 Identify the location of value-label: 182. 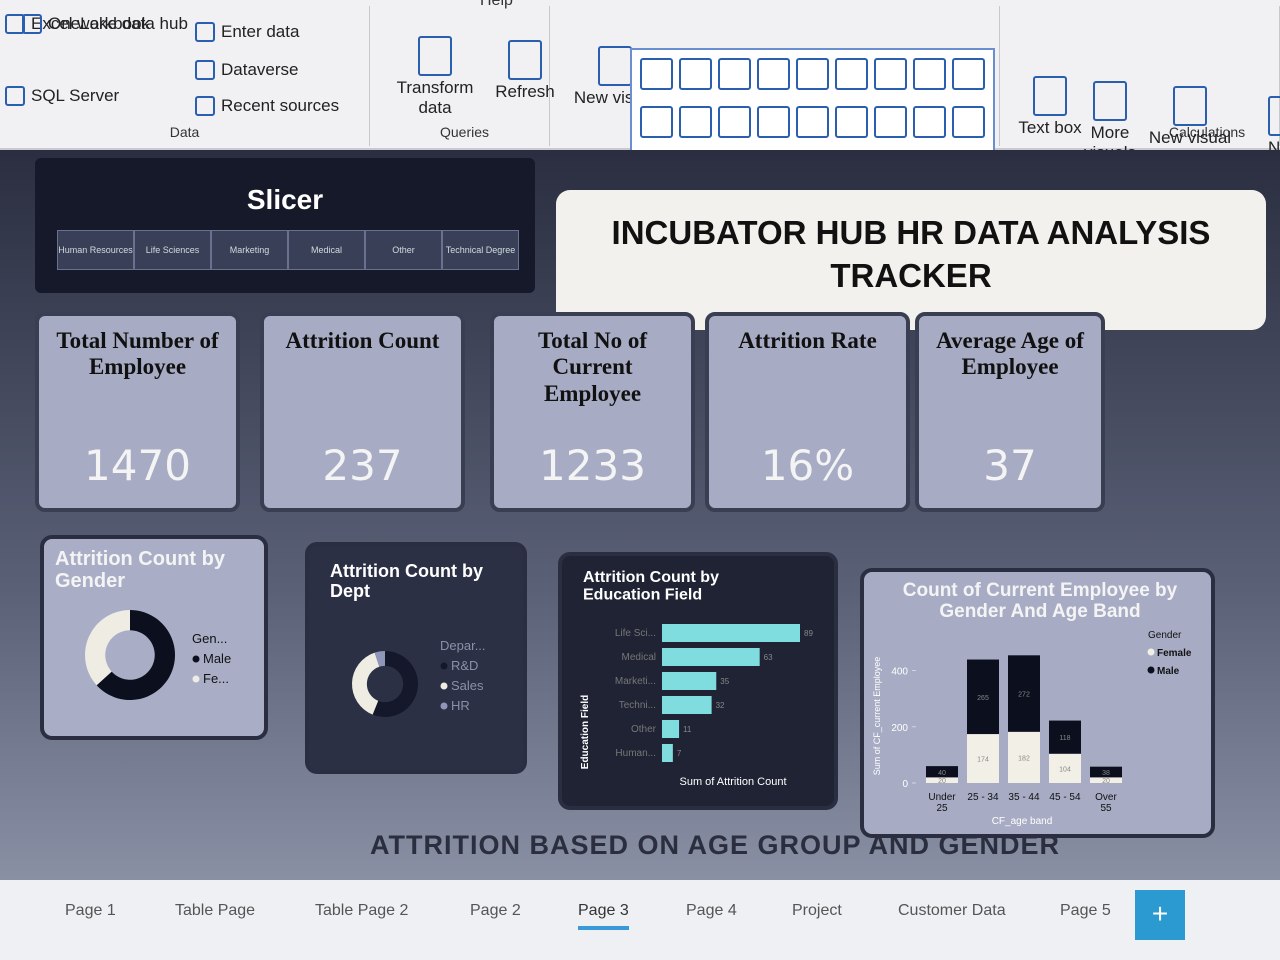
(1024, 758).